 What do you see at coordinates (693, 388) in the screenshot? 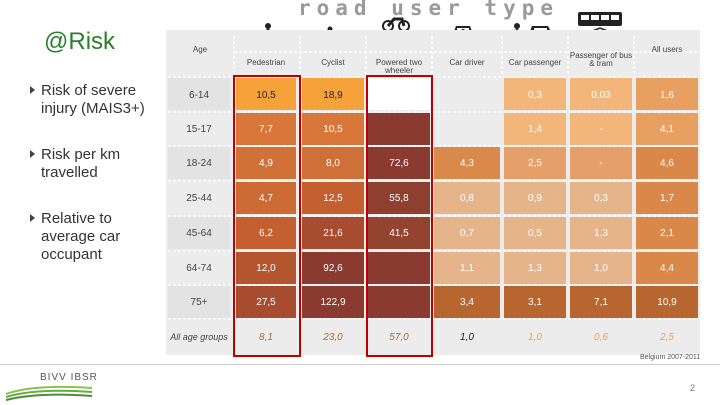
I see `page-number: 2` at bounding box center [693, 388].